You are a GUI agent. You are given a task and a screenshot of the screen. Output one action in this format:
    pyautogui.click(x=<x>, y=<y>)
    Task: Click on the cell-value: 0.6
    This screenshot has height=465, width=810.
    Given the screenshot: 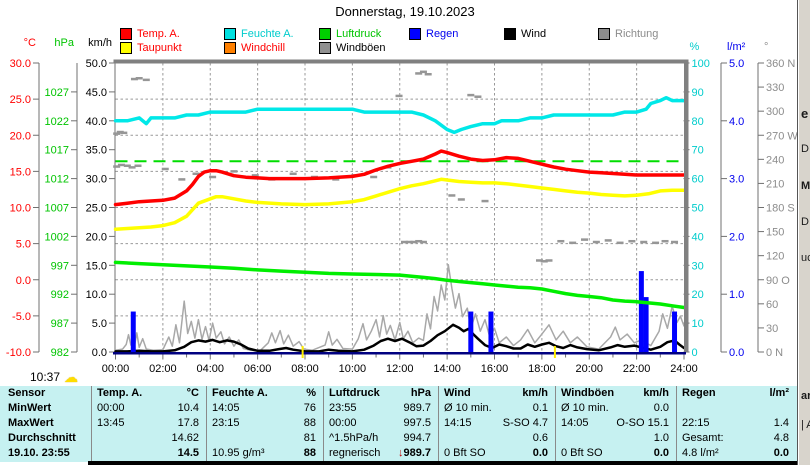 What is the action you would take?
    pyautogui.click(x=540, y=438)
    